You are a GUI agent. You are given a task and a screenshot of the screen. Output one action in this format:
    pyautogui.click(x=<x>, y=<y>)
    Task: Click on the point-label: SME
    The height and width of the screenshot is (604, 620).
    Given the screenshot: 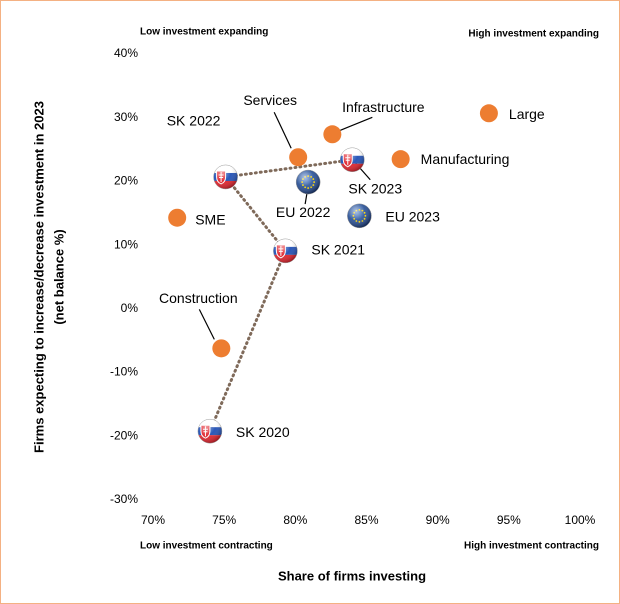 What is the action you would take?
    pyautogui.click(x=210, y=219)
    